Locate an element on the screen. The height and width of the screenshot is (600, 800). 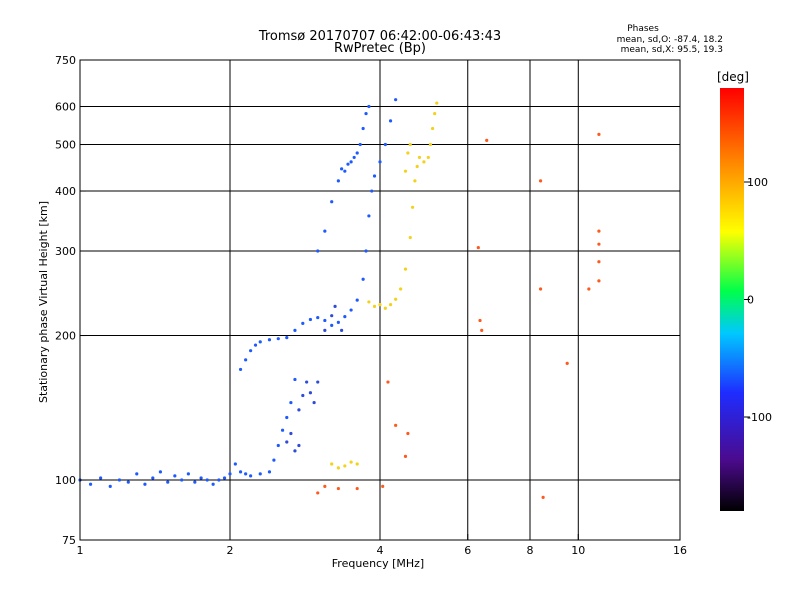
y-tick-label: 750 is located at coordinates (65, 60).